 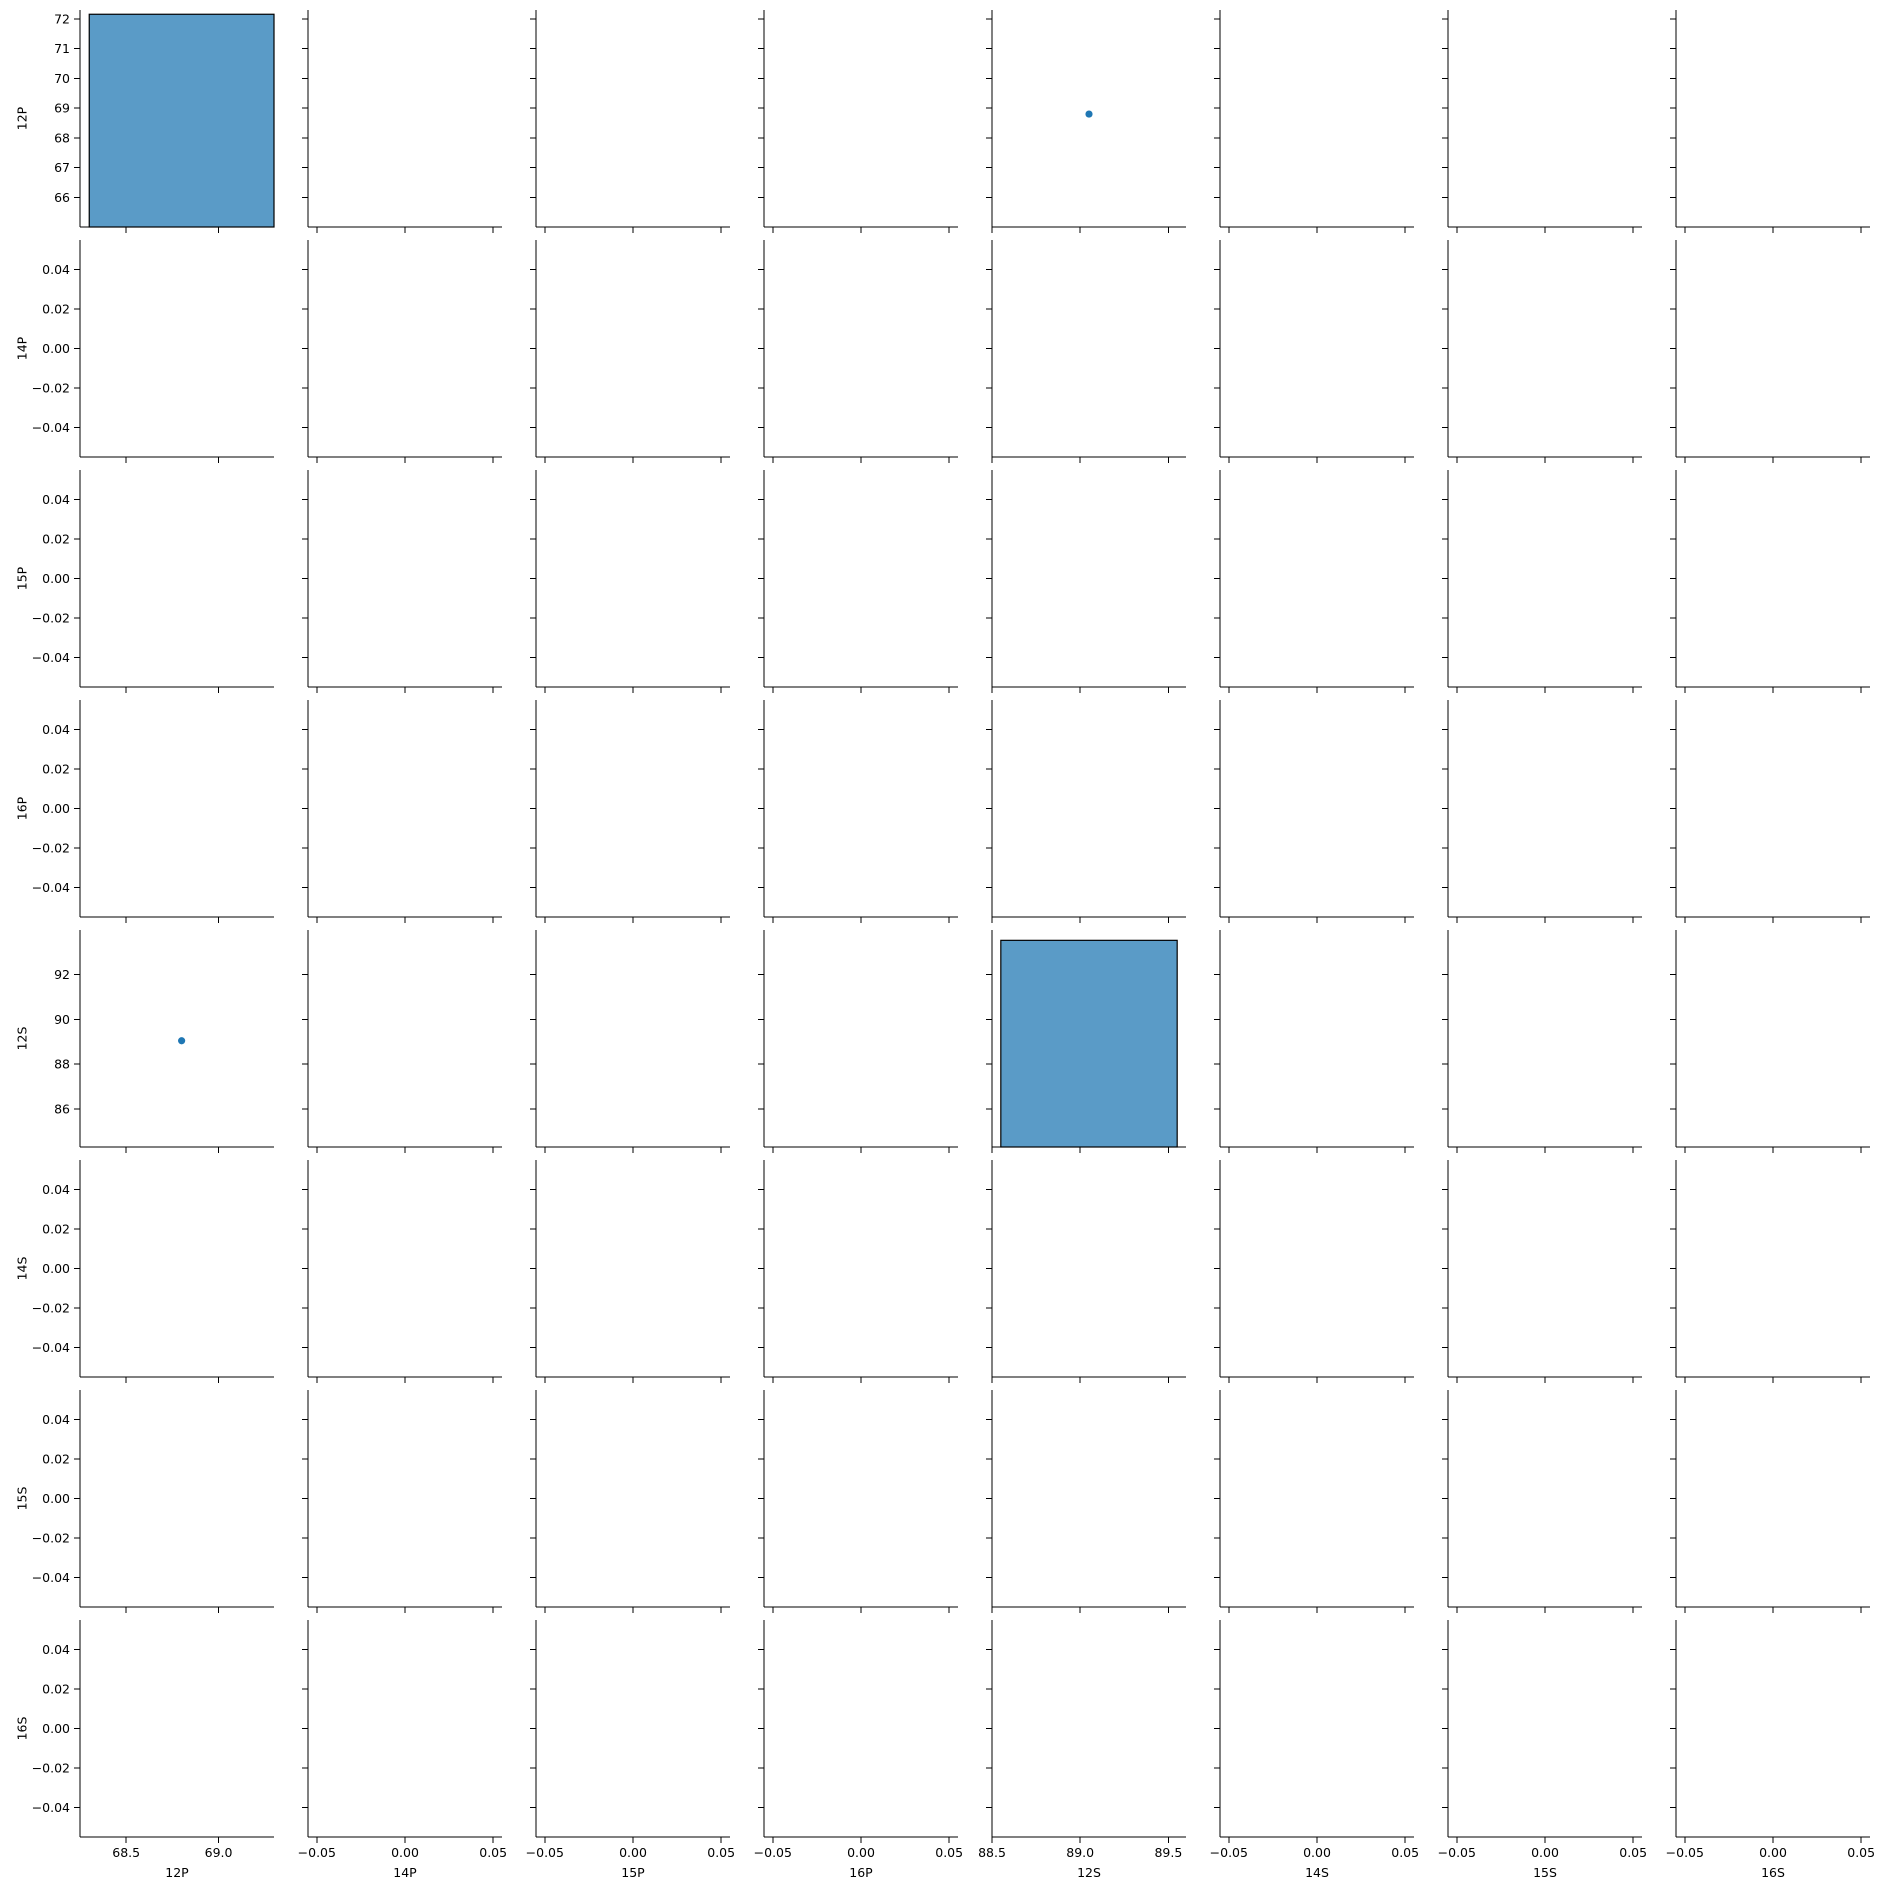 What do you see at coordinates (62, 18) in the screenshot?
I see `y-tick-label: 72` at bounding box center [62, 18].